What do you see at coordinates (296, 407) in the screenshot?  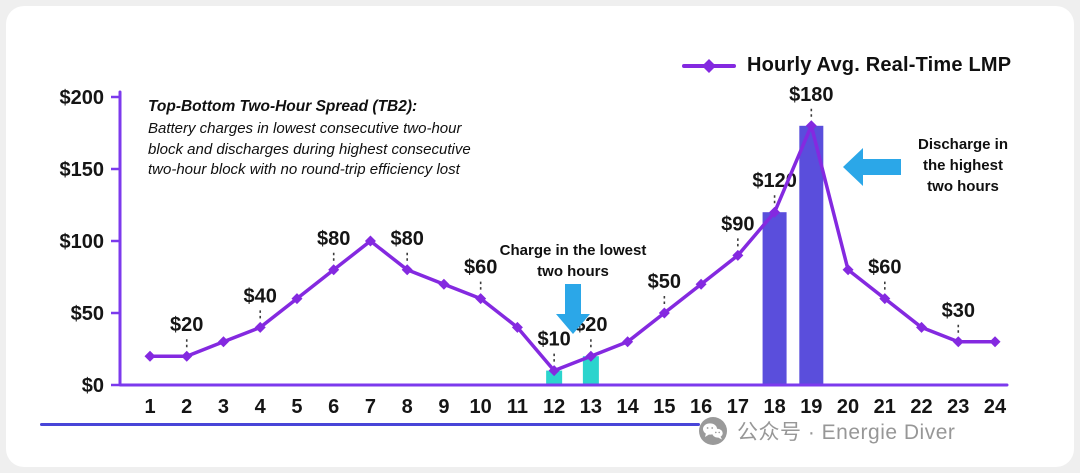 I see `x-tick-label: 5` at bounding box center [296, 407].